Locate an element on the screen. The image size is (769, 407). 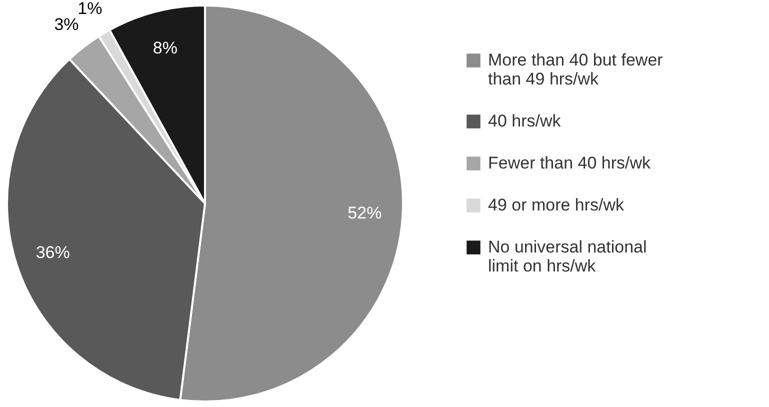
data-label: 1% is located at coordinates (90, 9).